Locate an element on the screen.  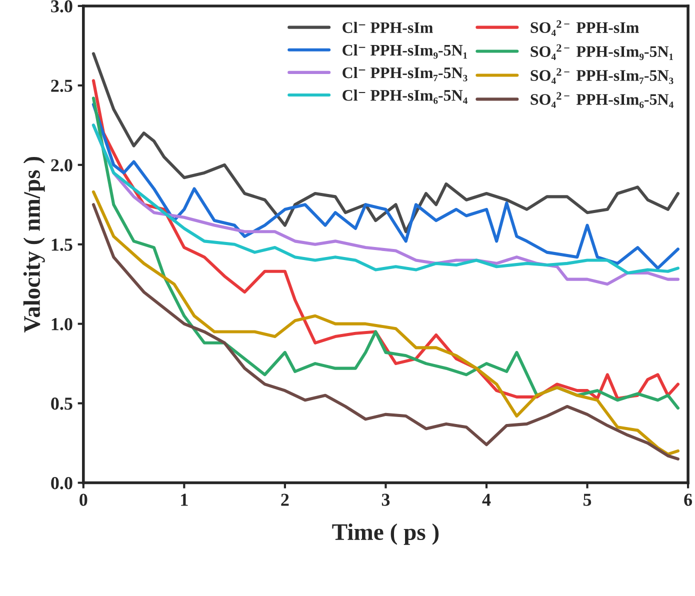
x-tick-label: 3 is located at coordinates (386, 500).